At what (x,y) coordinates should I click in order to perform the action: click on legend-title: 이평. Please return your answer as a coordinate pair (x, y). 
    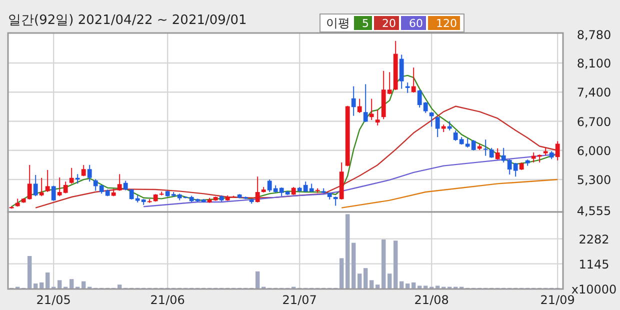
    Looking at the image, I should click on (338, 23).